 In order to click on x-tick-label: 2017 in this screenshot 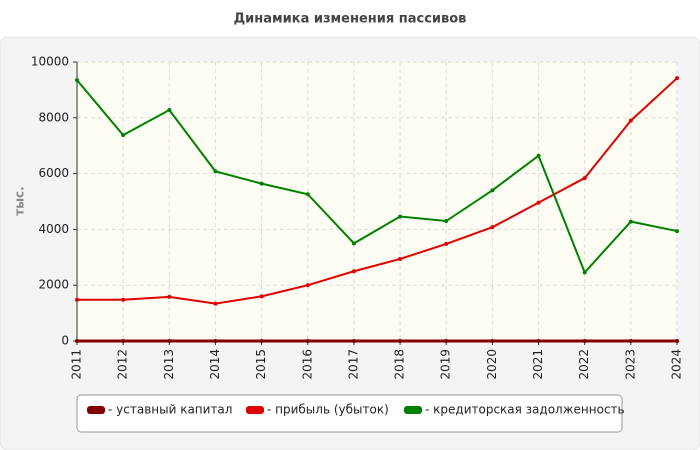, I will do `click(353, 364)`.